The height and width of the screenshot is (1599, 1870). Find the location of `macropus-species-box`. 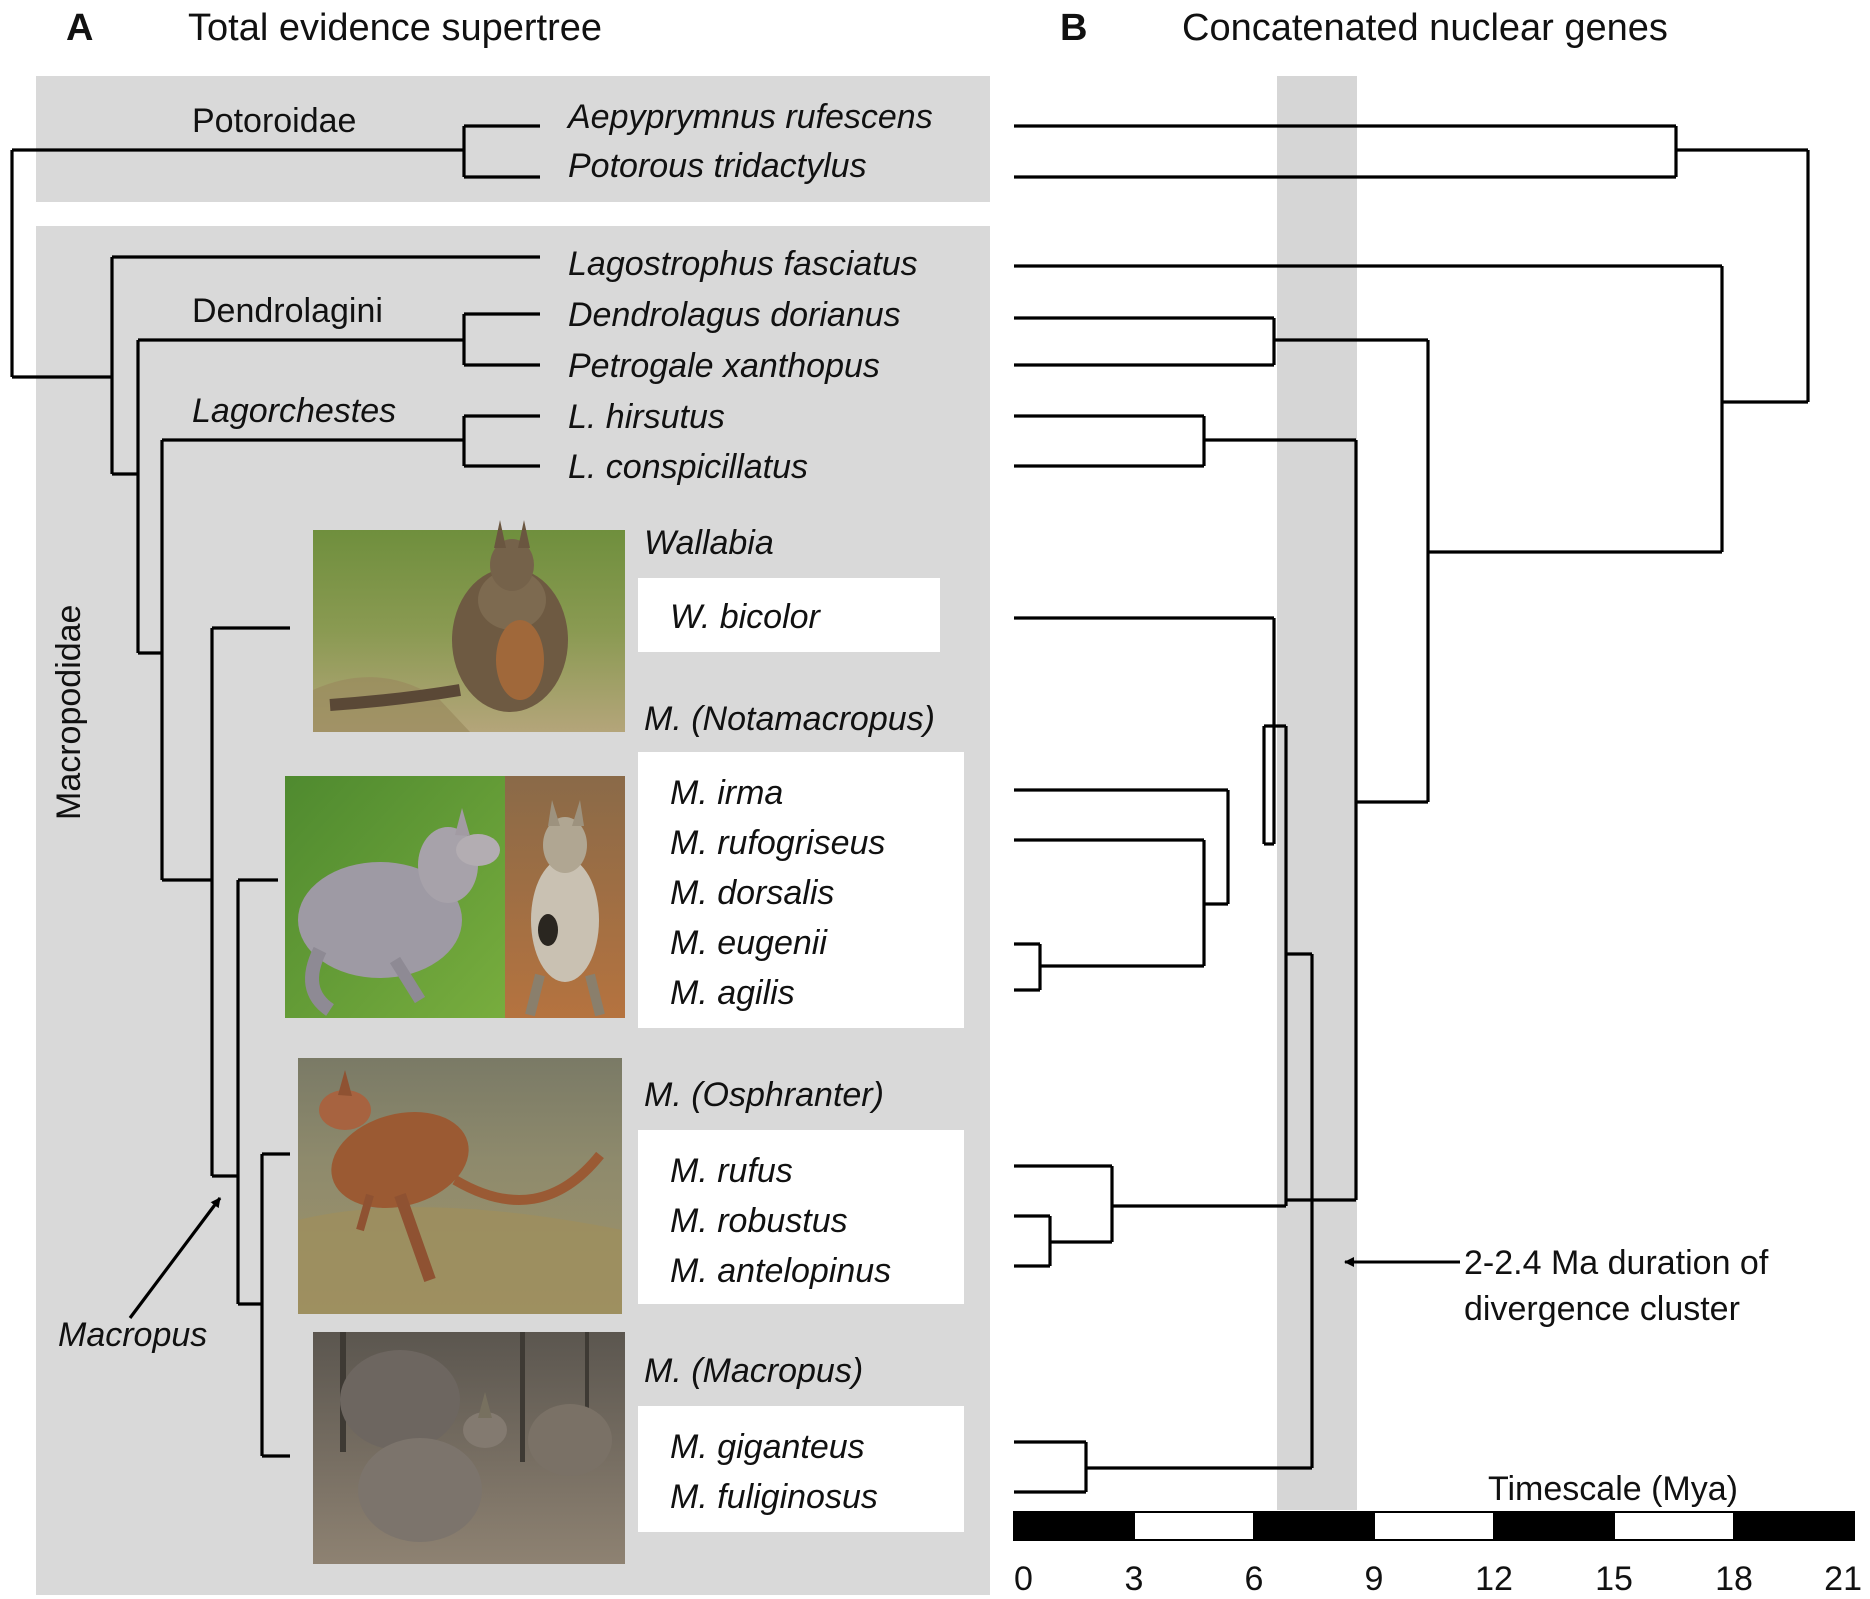

macropus-species-box is located at coordinates (801, 1469).